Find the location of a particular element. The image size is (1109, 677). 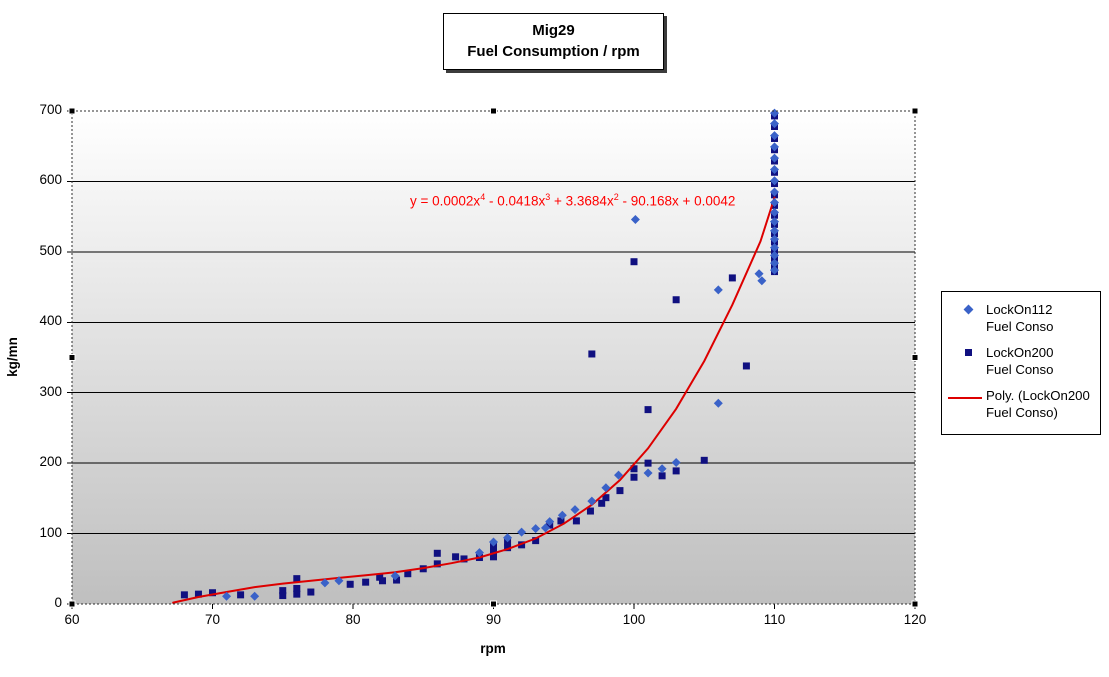

legend-label-line: Poly. (LockOn200 is located at coordinates (1038, 395).